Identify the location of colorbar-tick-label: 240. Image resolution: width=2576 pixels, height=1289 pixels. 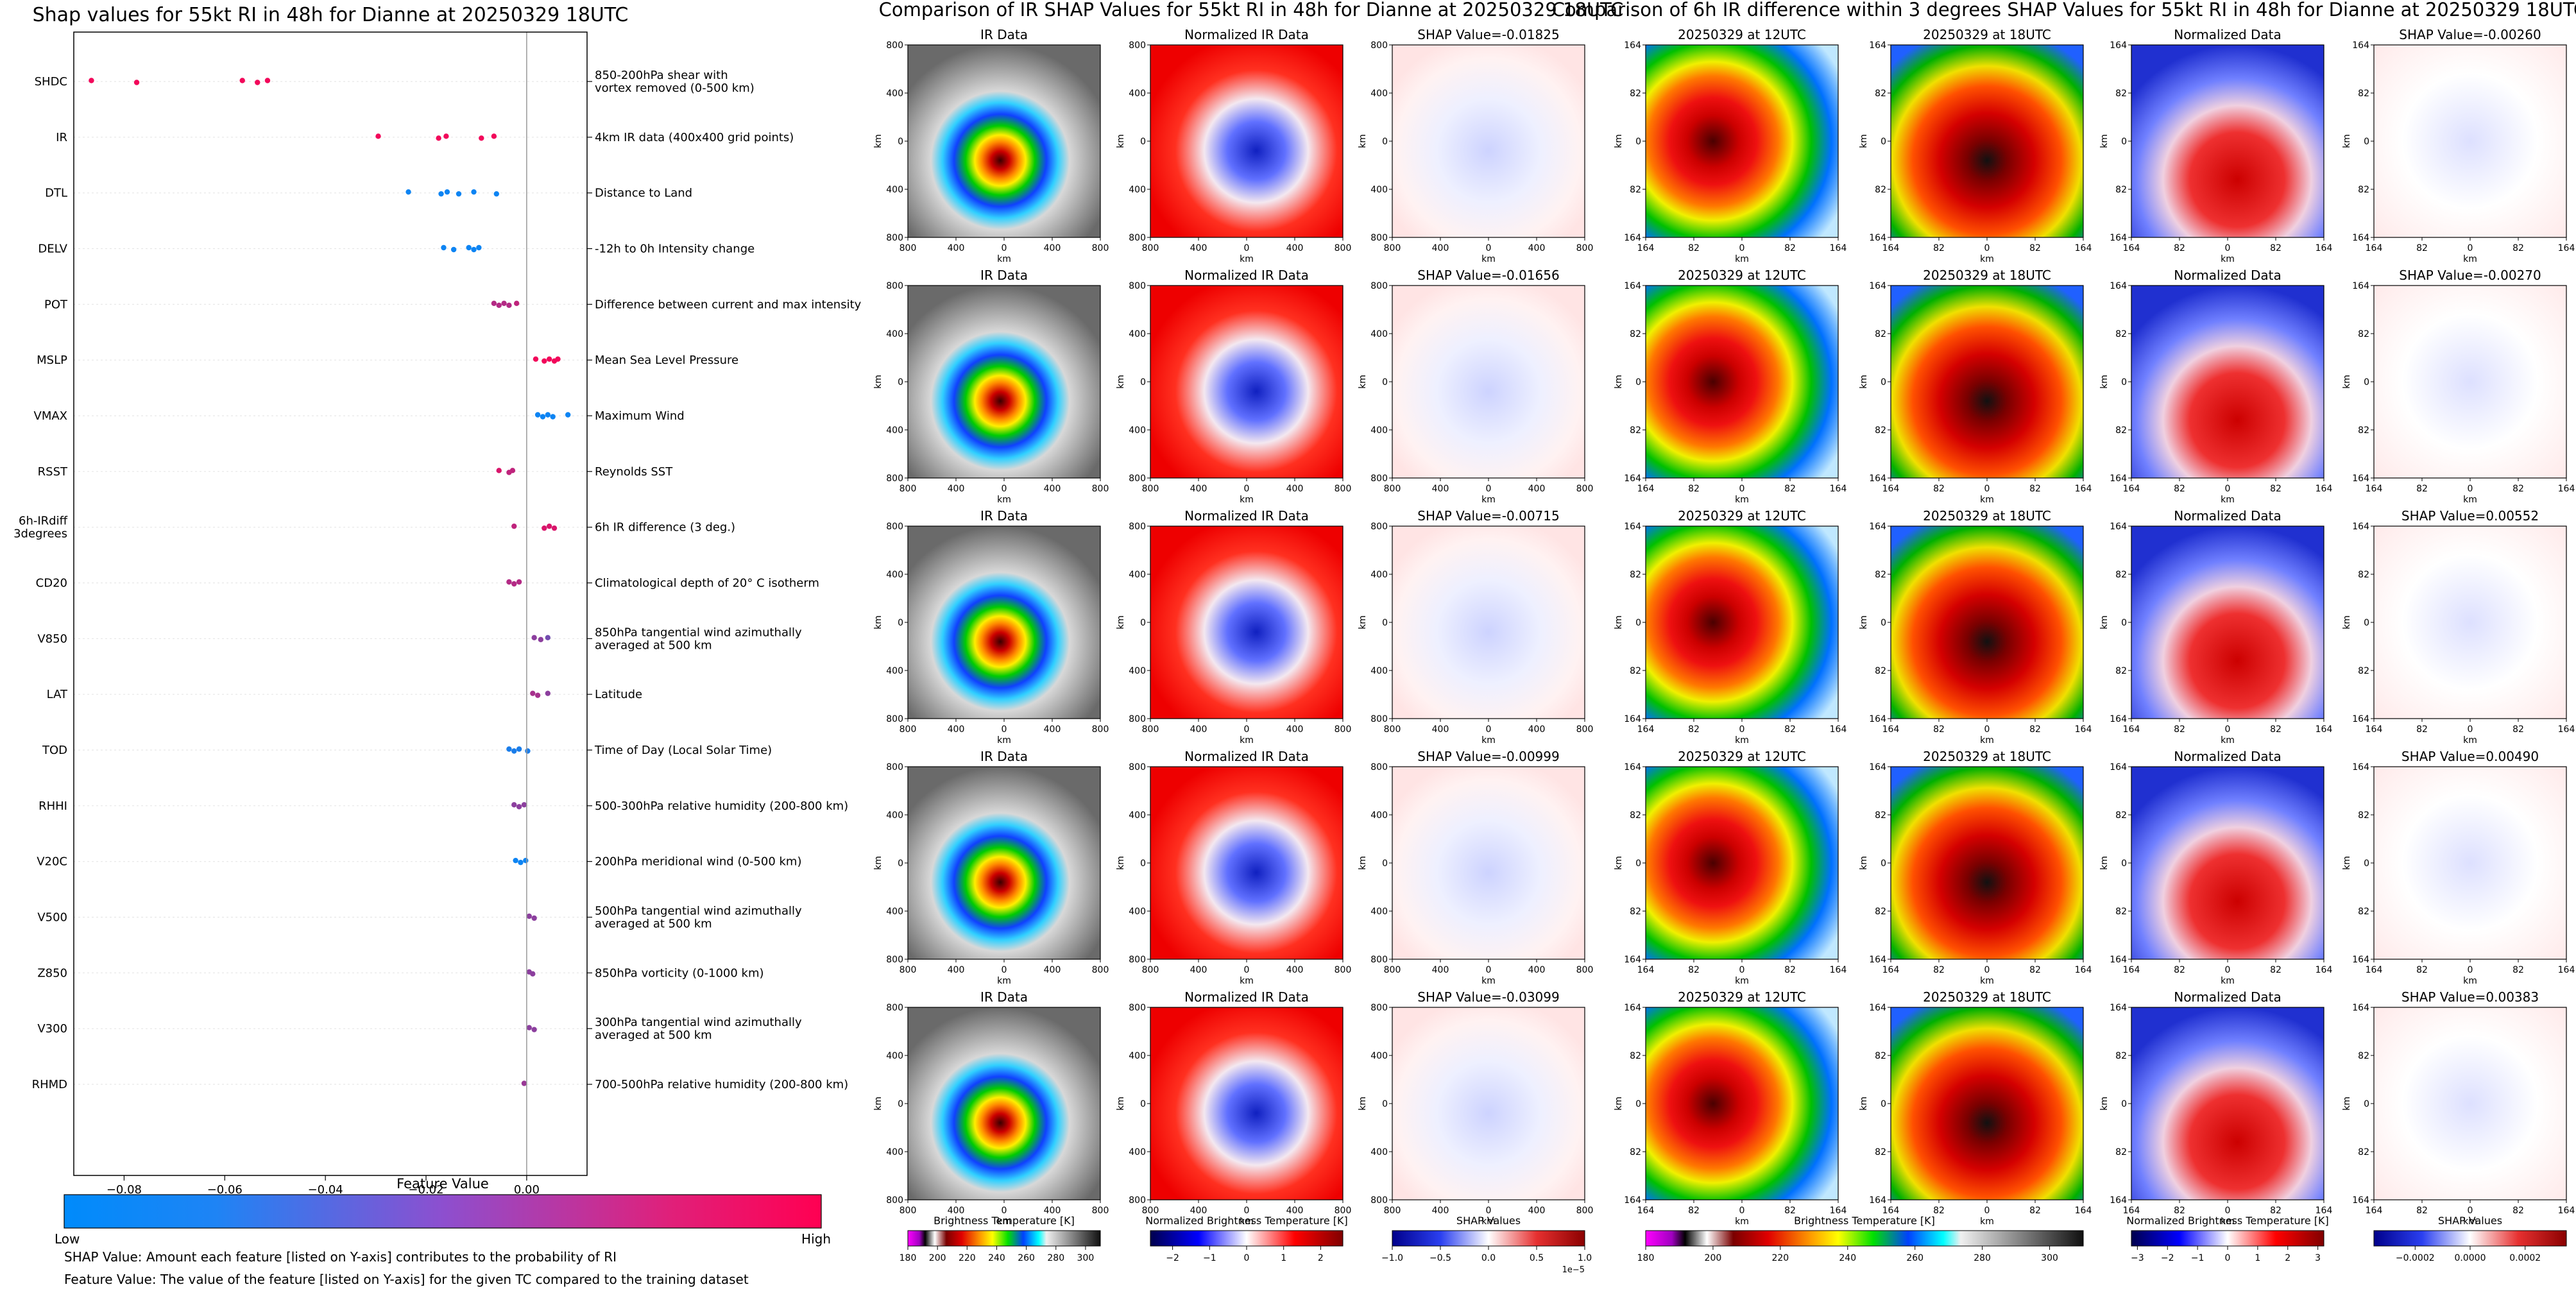
(1847, 1258).